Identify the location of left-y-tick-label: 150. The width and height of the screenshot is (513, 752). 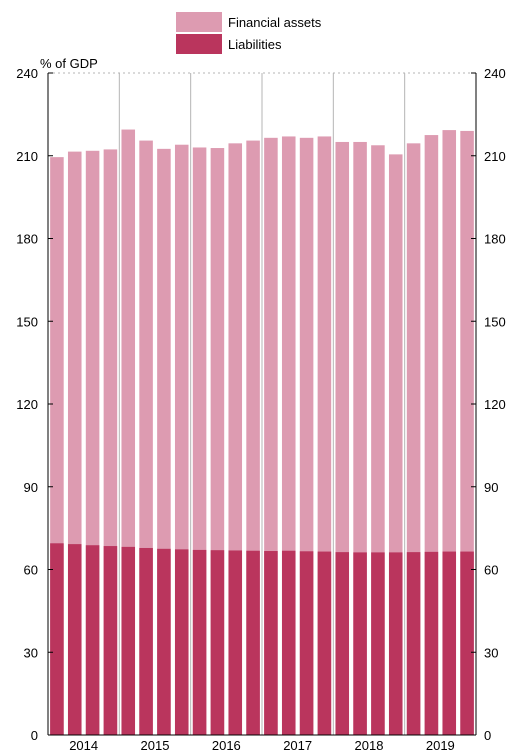
(27, 321).